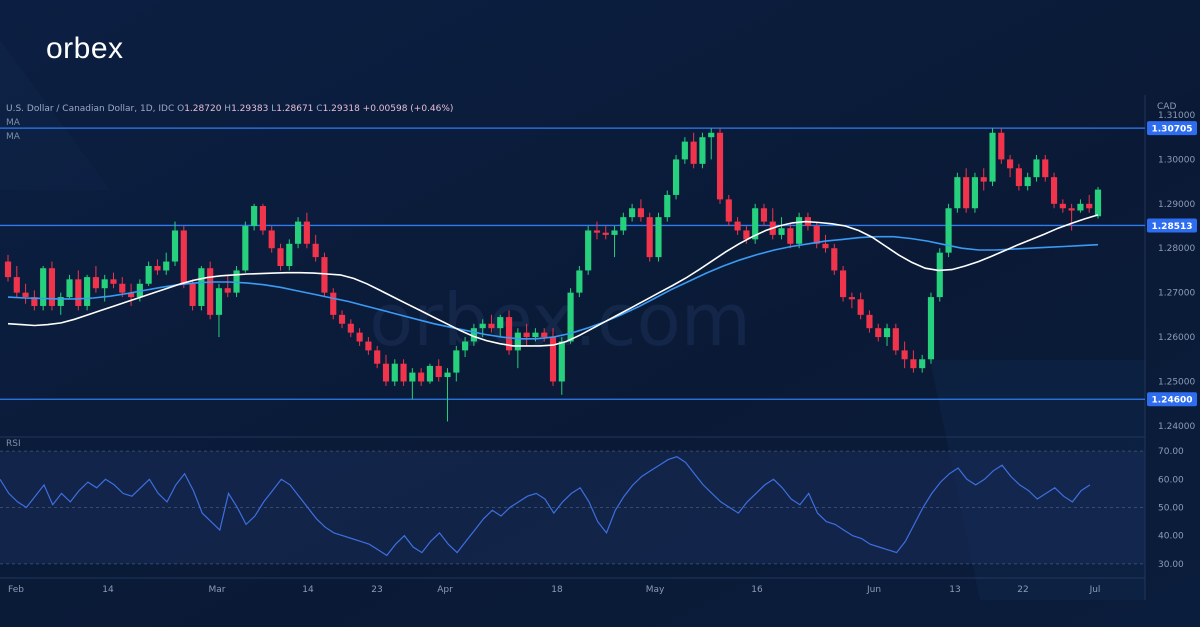  Describe the element at coordinates (1176, 382) in the screenshot. I see `price-tick-6: 1.25000` at that location.